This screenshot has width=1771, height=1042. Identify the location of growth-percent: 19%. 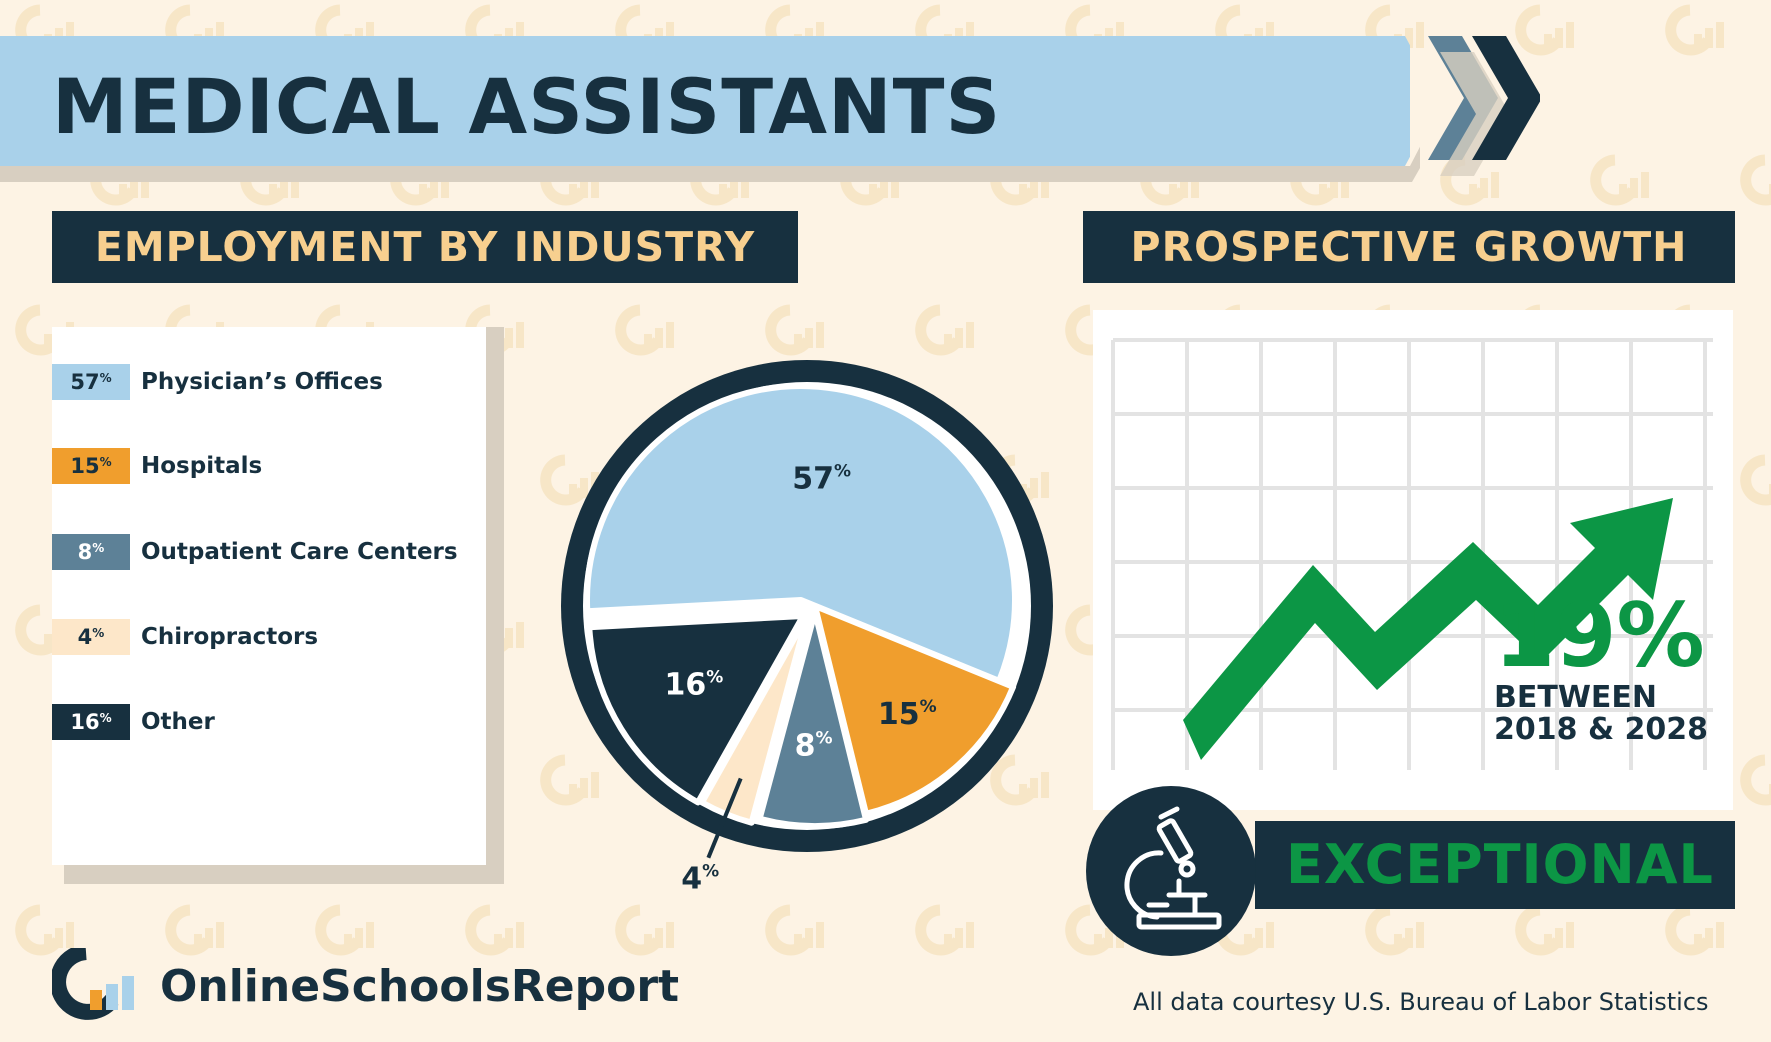
(1599, 635).